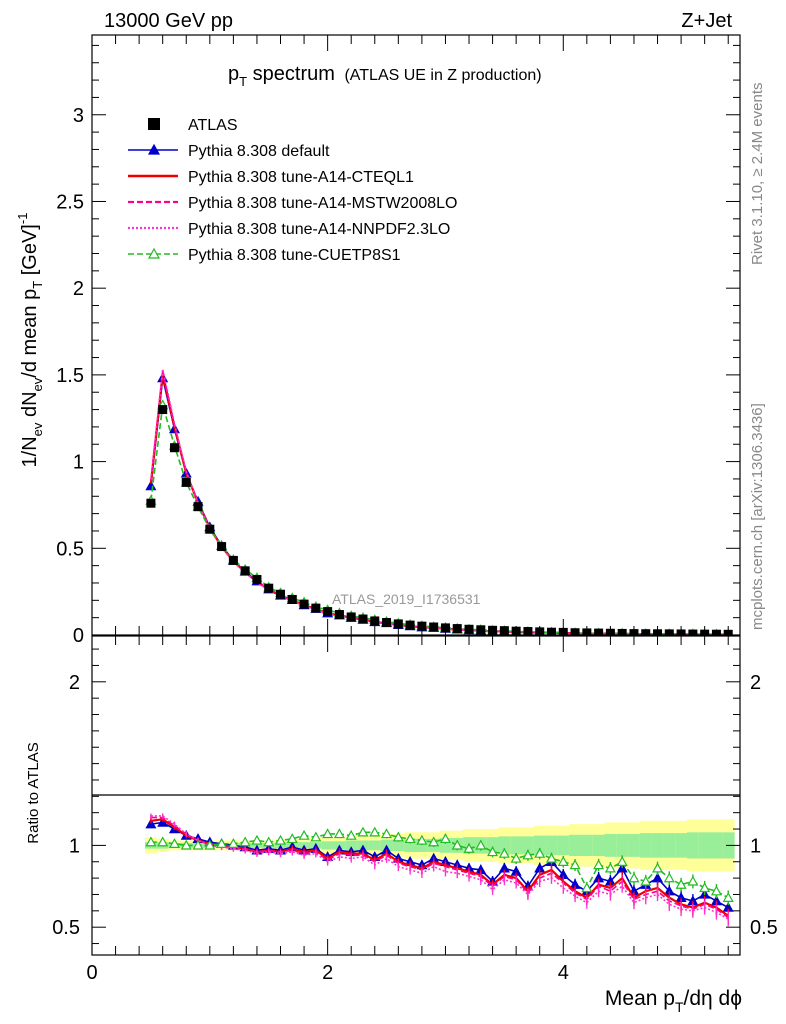 This screenshot has width=786, height=1024. I want to click on legend-entry-3: Pythia 8.308 tune-A14-MSTW2008LO, so click(292, 203).